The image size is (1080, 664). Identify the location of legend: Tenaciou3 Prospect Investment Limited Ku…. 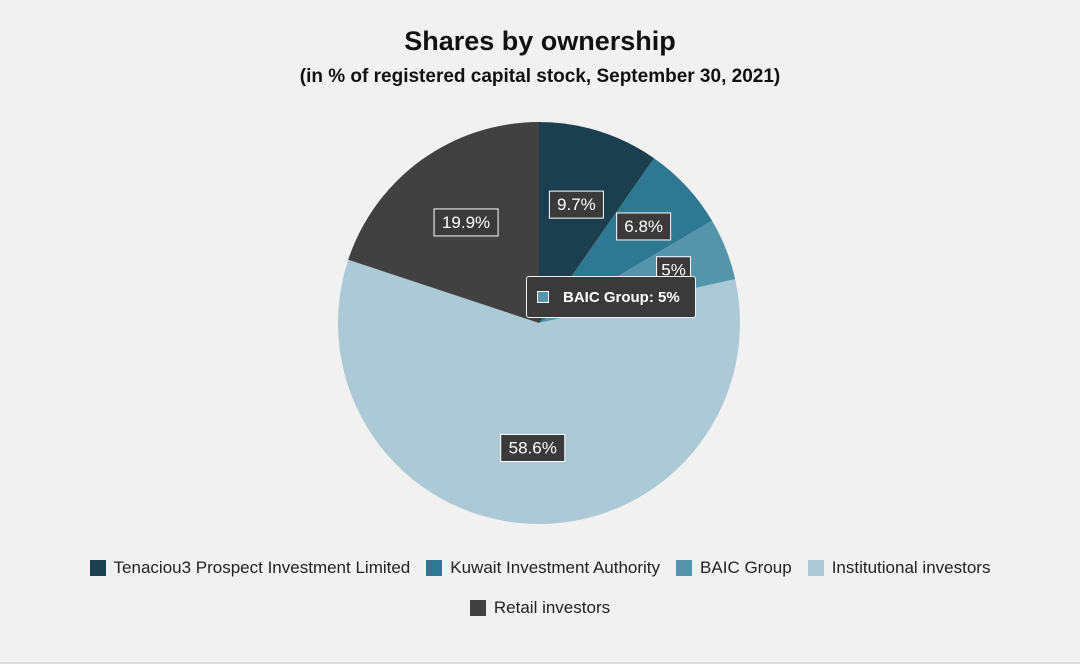
(540, 588).